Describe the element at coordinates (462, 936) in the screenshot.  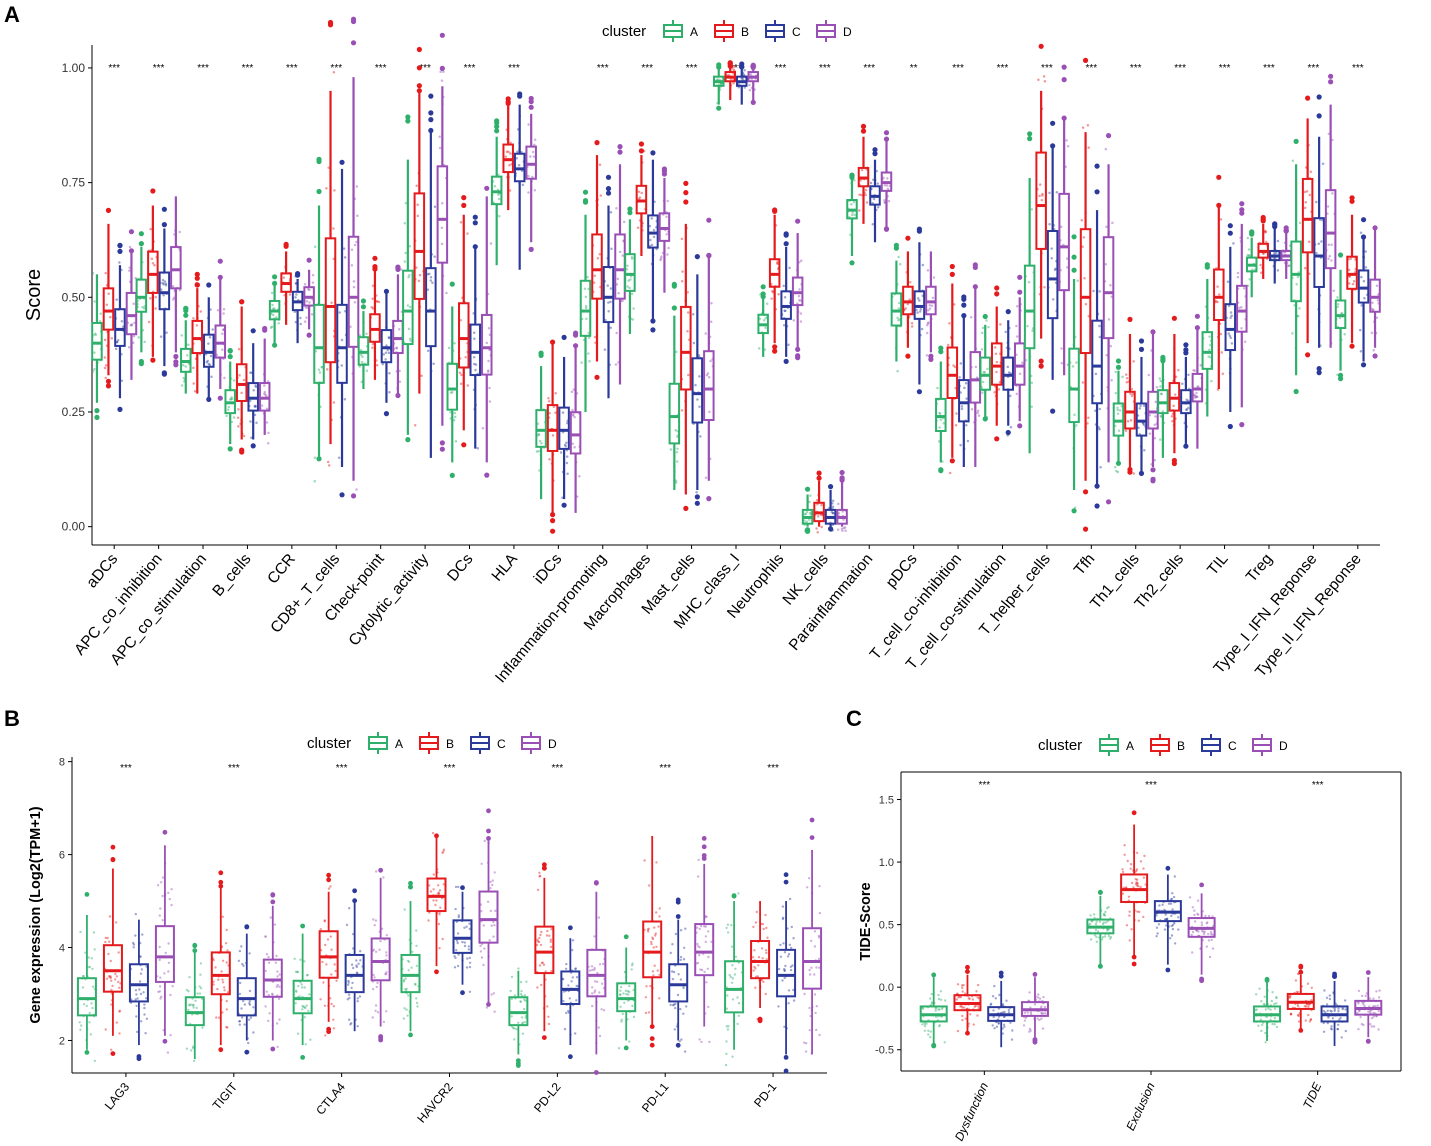
I see `box-c` at that location.